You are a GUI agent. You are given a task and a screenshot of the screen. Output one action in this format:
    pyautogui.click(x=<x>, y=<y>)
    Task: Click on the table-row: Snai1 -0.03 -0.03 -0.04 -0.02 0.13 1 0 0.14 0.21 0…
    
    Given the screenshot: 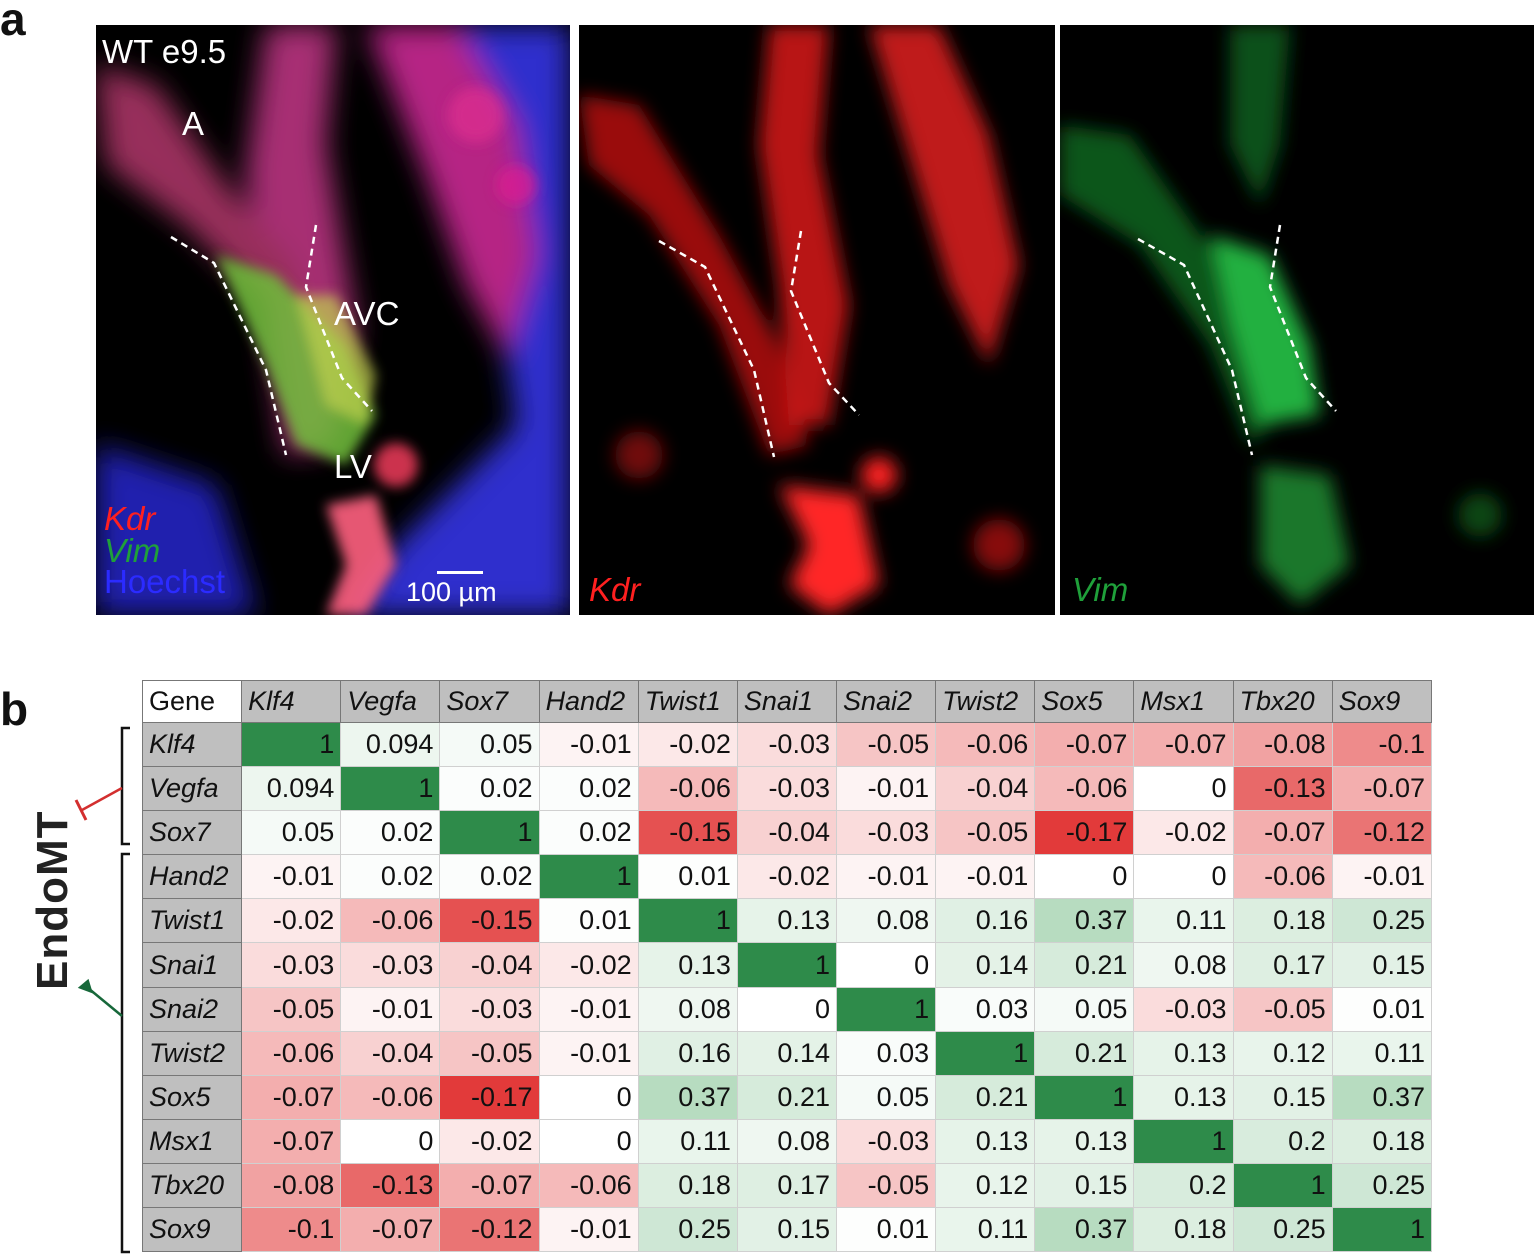 What is the action you would take?
    pyautogui.click(x=787, y=965)
    